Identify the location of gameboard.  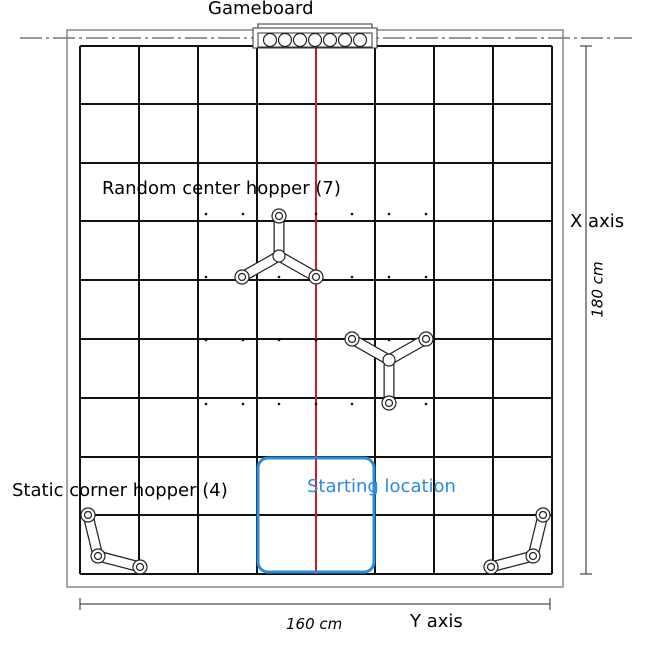
(315, 36).